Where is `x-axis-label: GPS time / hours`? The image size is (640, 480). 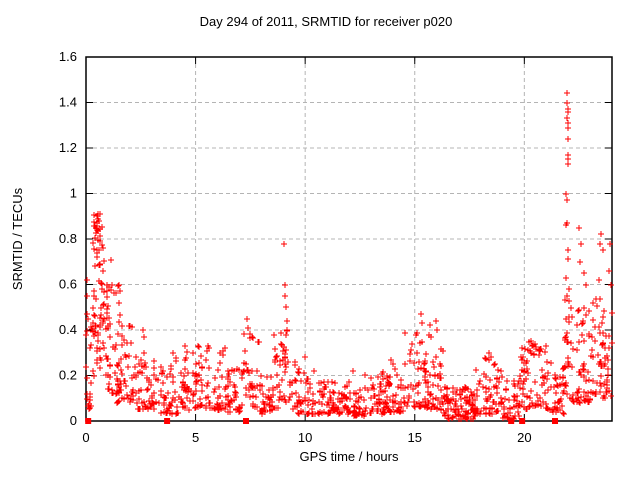
x-axis-label: GPS time / hours is located at coordinates (349, 456).